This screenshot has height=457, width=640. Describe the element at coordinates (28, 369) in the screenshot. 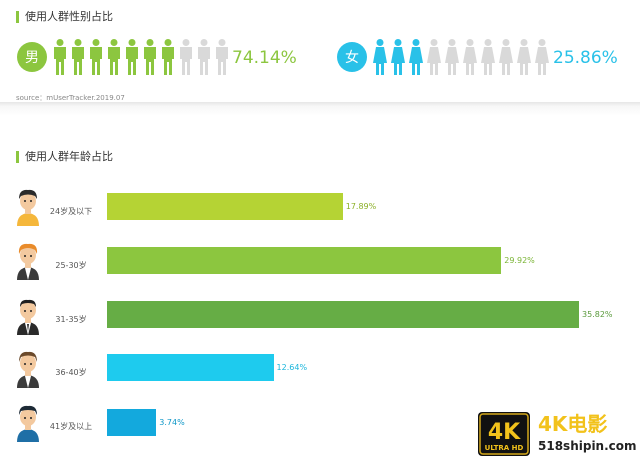

I see `avatar-middle-aged-man` at that location.